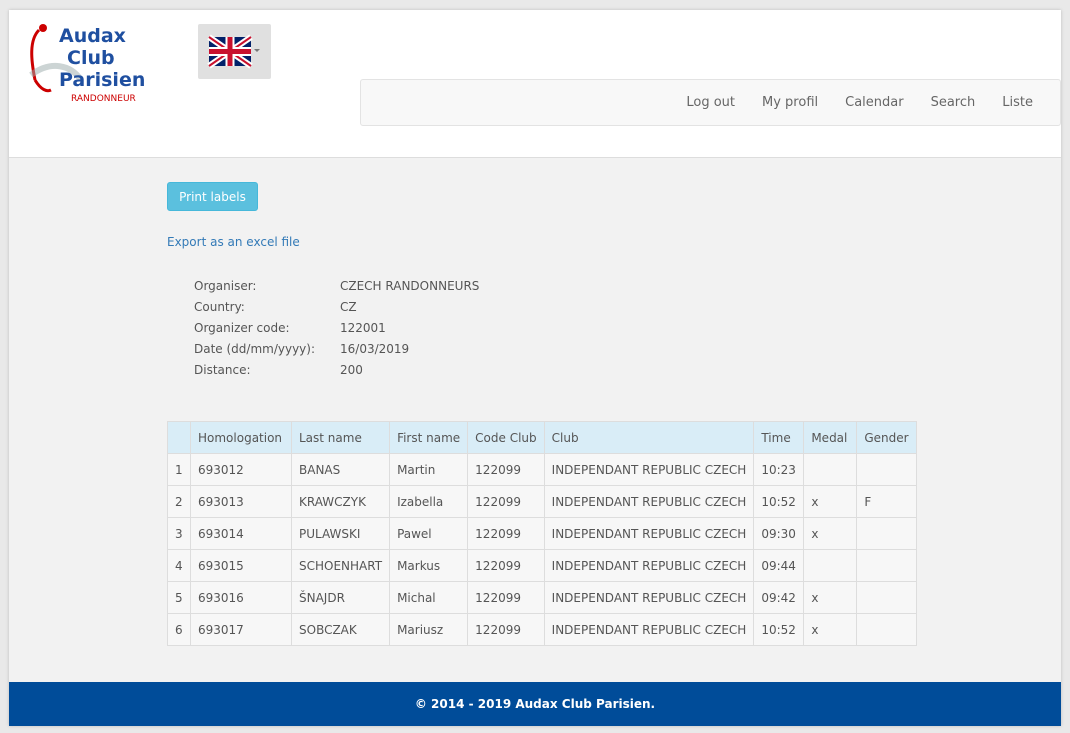 The height and width of the screenshot is (733, 1070). I want to click on info-value: 122001, so click(363, 328).